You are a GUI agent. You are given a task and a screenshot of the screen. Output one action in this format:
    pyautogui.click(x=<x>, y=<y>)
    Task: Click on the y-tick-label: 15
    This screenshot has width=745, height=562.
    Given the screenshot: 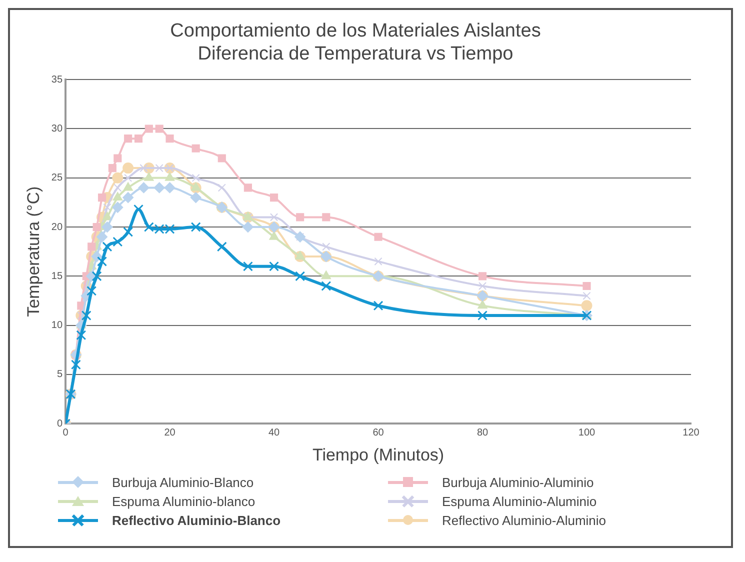 What is the action you would take?
    pyautogui.click(x=57, y=276)
    